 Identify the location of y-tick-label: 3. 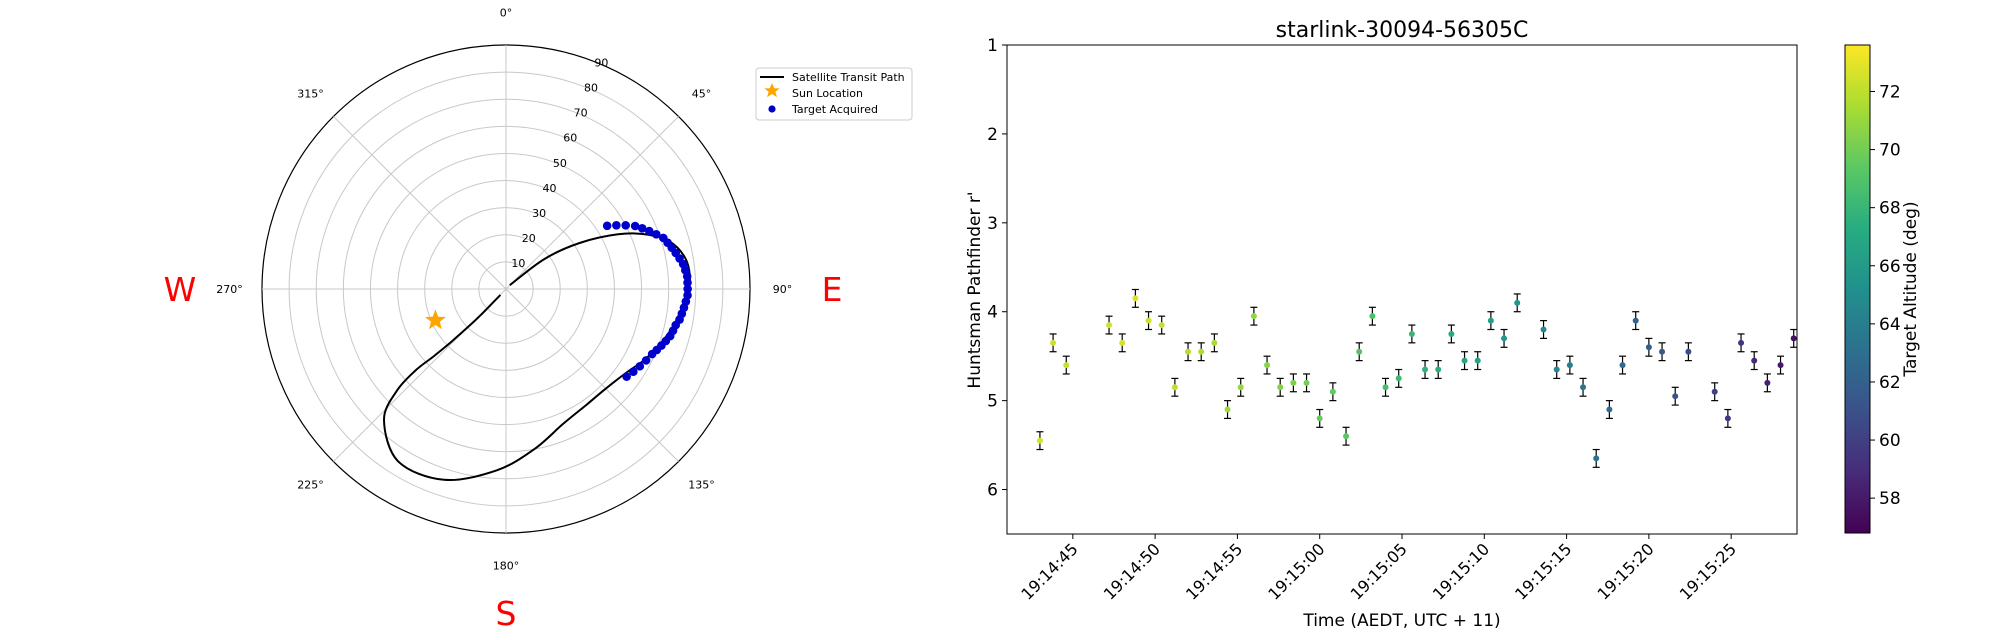
(992, 224).